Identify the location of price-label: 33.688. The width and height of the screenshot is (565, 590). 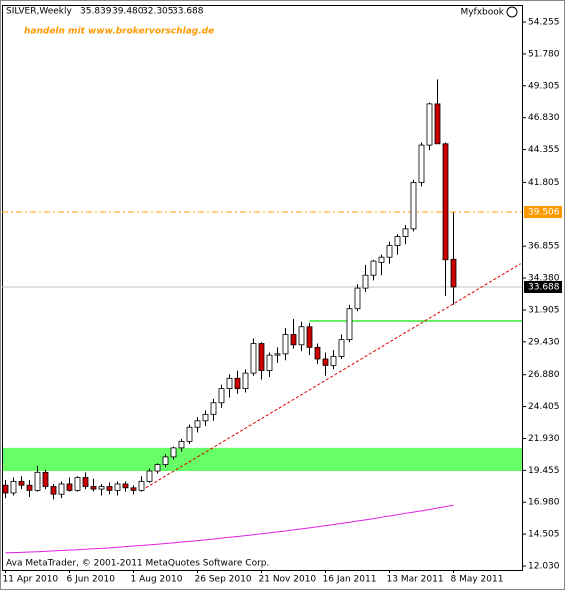
(544, 287).